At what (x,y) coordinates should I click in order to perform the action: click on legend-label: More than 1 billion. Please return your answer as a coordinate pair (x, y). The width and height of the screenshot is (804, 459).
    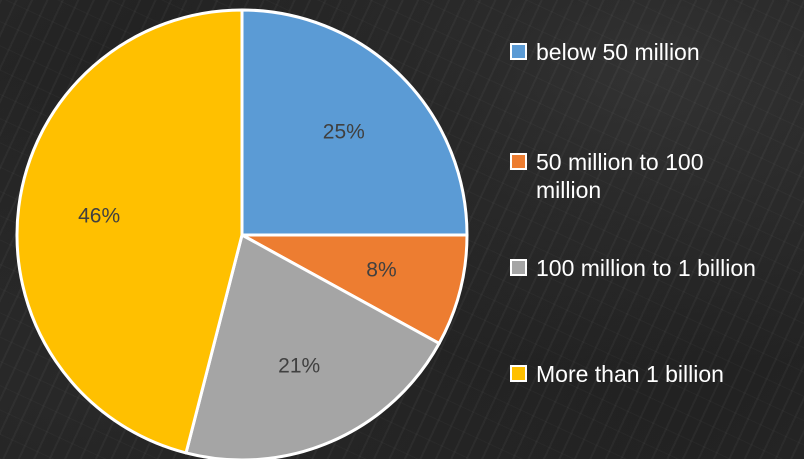
    Looking at the image, I should click on (630, 374).